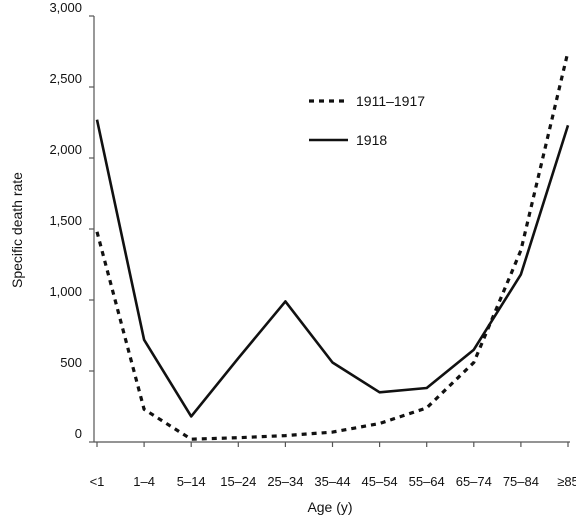 This screenshot has width=576, height=522. What do you see at coordinates (371, 140) in the screenshot?
I see `legend-label: 1918` at bounding box center [371, 140].